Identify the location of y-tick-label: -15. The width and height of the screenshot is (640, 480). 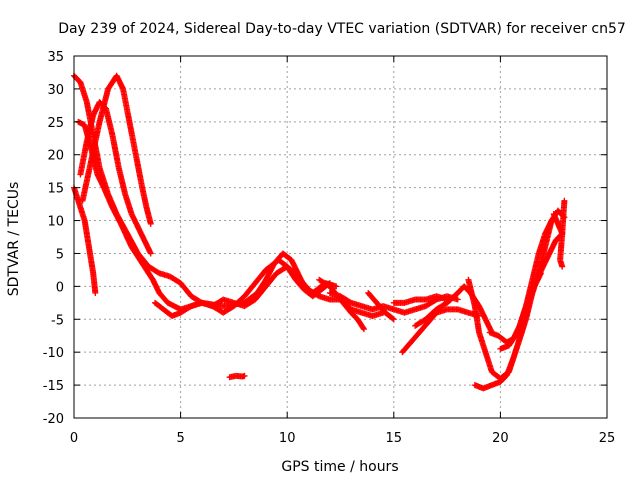
(53, 386).